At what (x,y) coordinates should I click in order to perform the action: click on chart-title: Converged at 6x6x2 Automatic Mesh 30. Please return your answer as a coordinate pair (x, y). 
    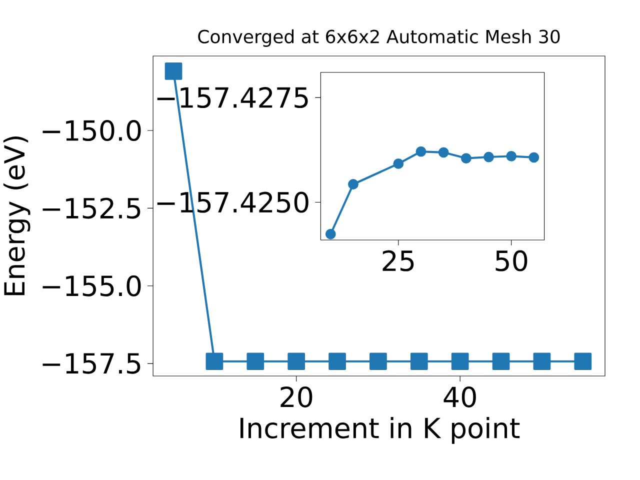
    Looking at the image, I should click on (379, 38).